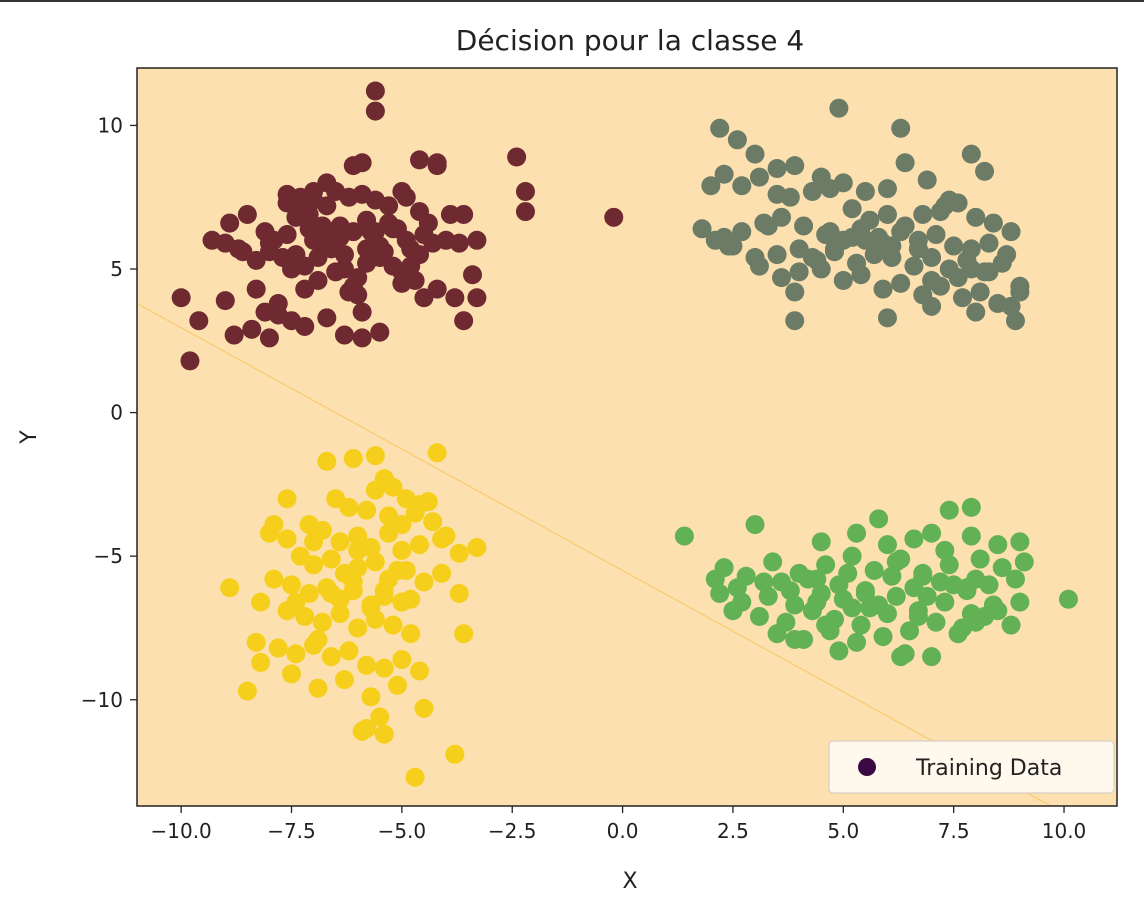 The width and height of the screenshot is (1144, 910). What do you see at coordinates (971, 767) in the screenshot?
I see `legend-box` at bounding box center [971, 767].